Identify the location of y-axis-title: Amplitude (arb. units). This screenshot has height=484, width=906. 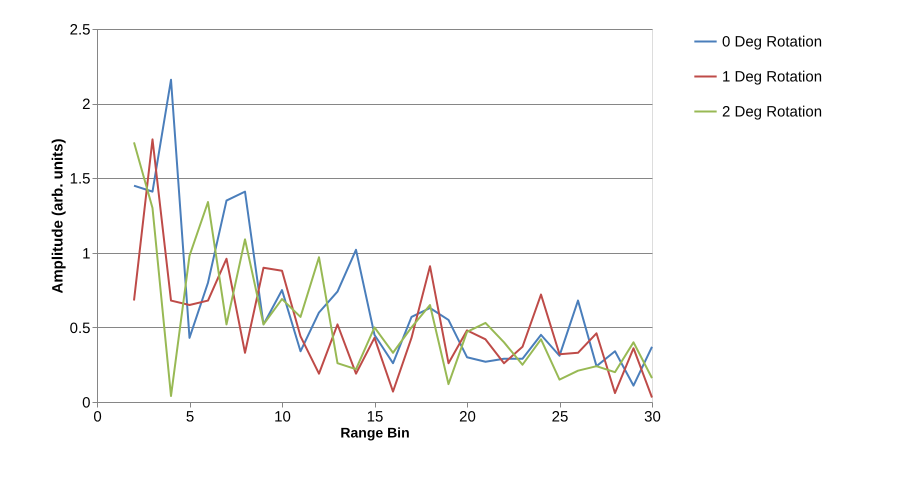
(58, 216).